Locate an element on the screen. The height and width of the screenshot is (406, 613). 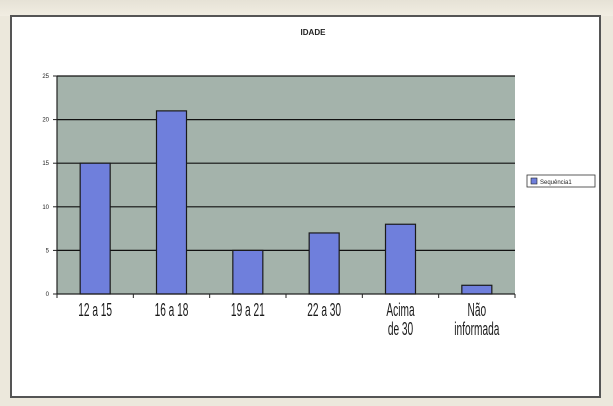
y-tick-label: 5 is located at coordinates (48, 251).